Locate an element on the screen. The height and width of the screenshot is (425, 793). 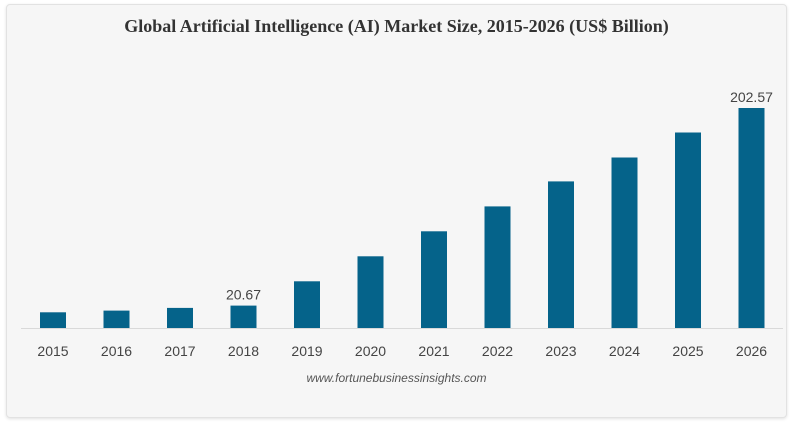
x-tick-label-2025: 2025 is located at coordinates (687, 351).